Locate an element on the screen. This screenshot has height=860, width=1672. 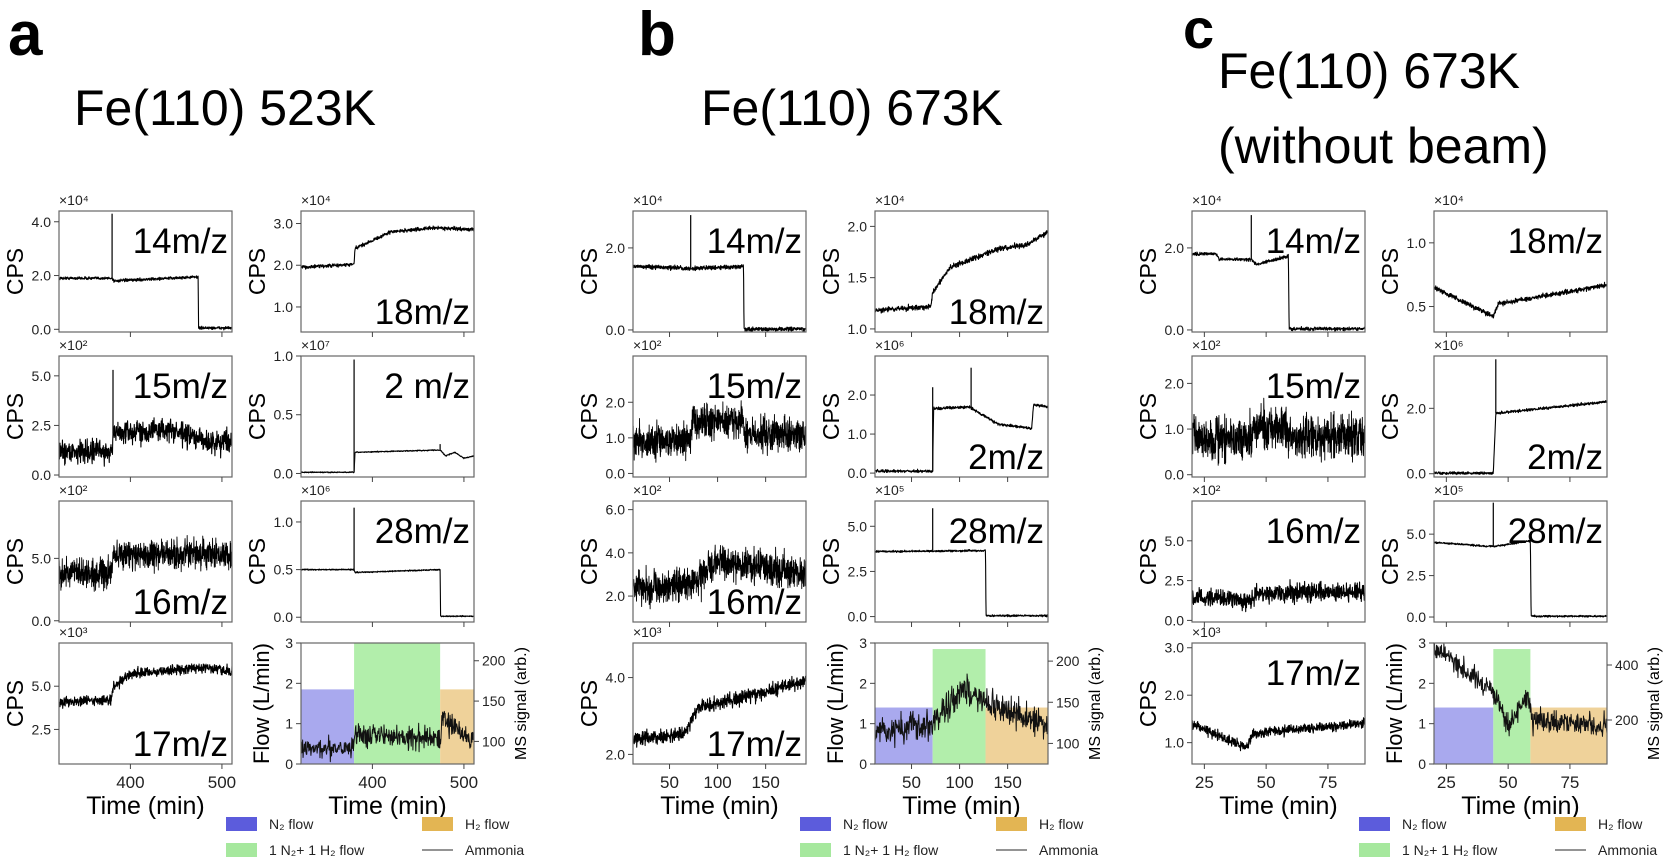
legend-swatch-mix is located at coordinates (1374, 850).